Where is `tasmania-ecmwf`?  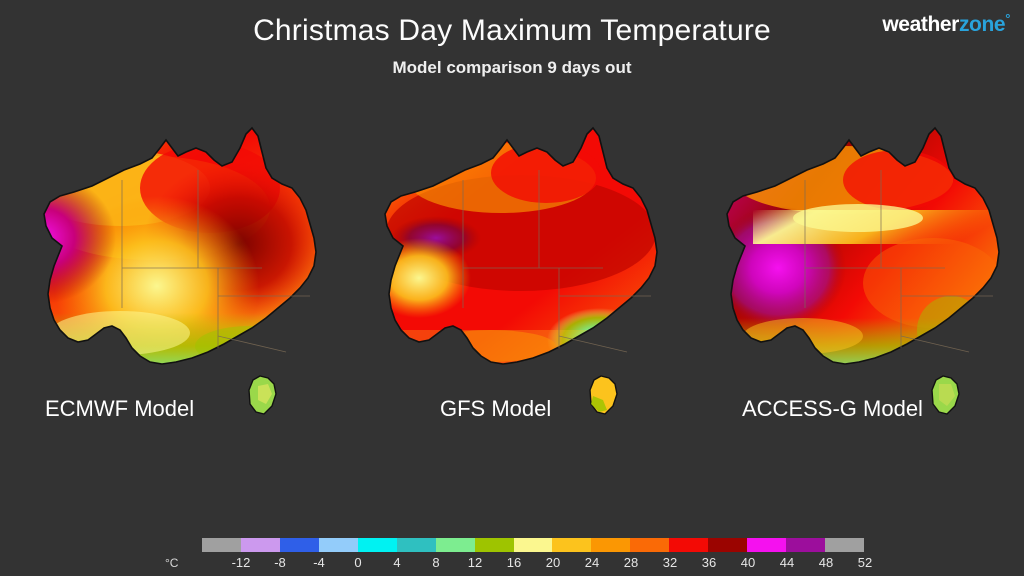
tasmania-ecmwf is located at coordinates (262, 395).